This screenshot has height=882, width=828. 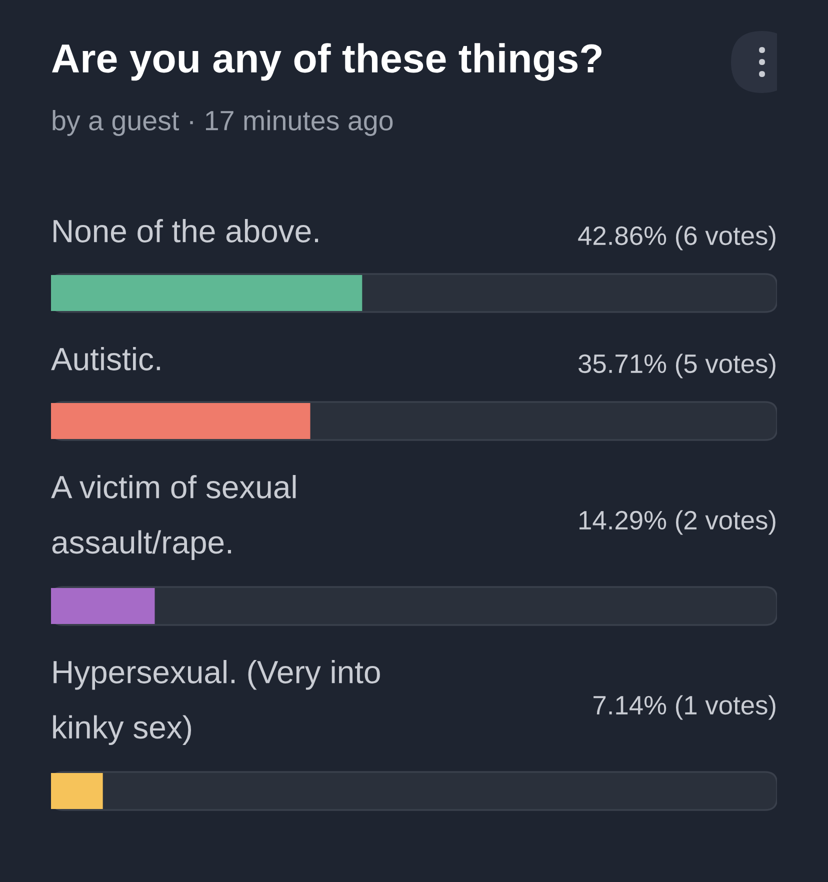 What do you see at coordinates (678, 522) in the screenshot?
I see `data-label: 14.29% (2 votes)` at bounding box center [678, 522].